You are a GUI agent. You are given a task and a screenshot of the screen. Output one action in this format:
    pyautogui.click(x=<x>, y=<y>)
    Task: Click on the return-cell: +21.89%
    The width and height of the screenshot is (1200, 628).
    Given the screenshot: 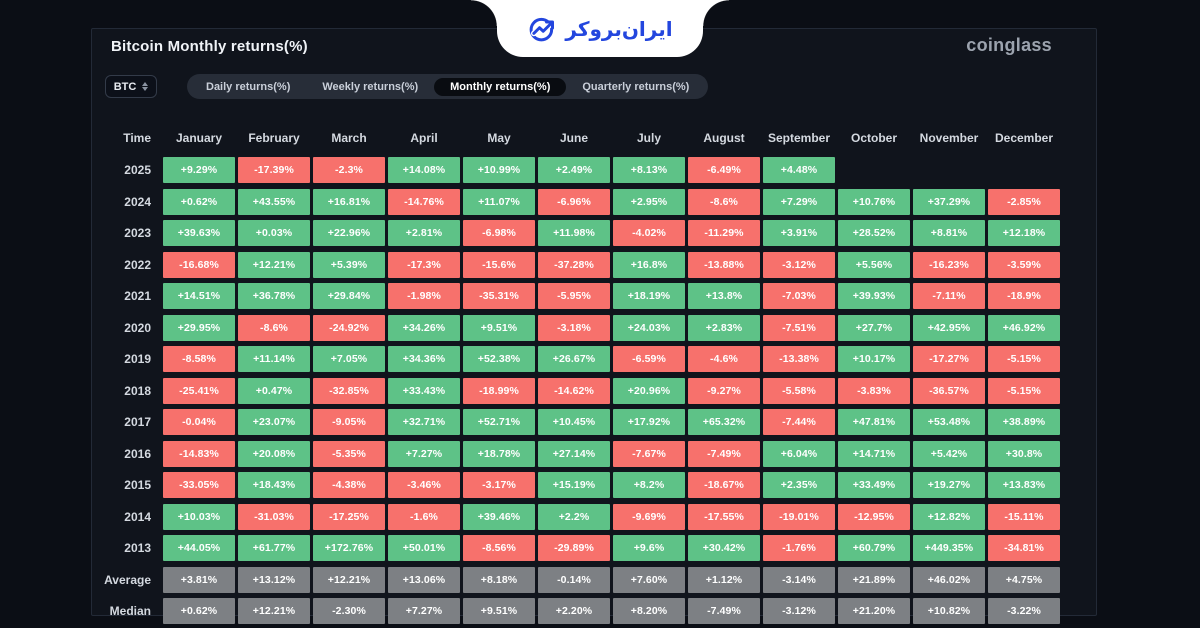 What is the action you would take?
    pyautogui.click(x=874, y=579)
    